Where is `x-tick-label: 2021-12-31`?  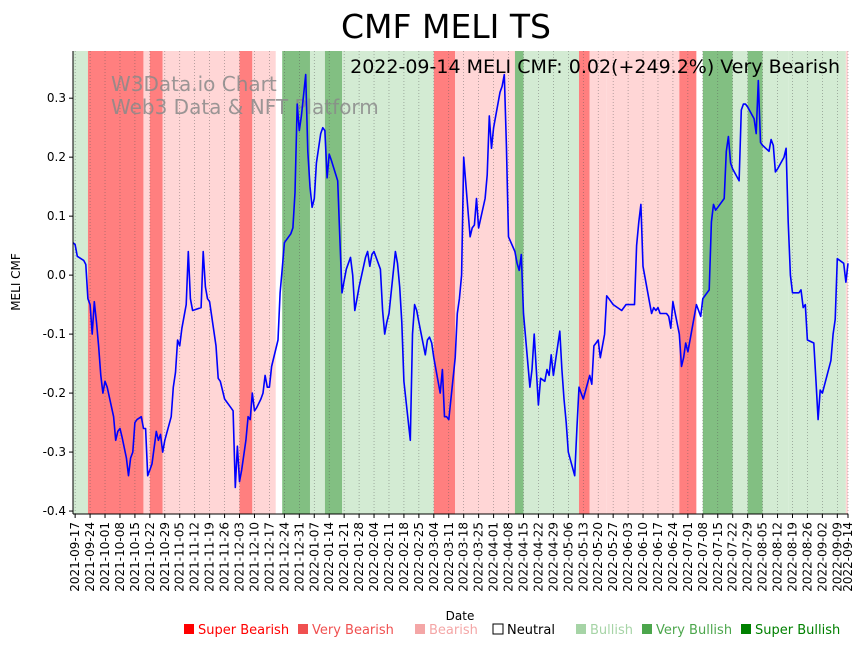
x-tick-label: 2021-12-31 is located at coordinates (299, 557).